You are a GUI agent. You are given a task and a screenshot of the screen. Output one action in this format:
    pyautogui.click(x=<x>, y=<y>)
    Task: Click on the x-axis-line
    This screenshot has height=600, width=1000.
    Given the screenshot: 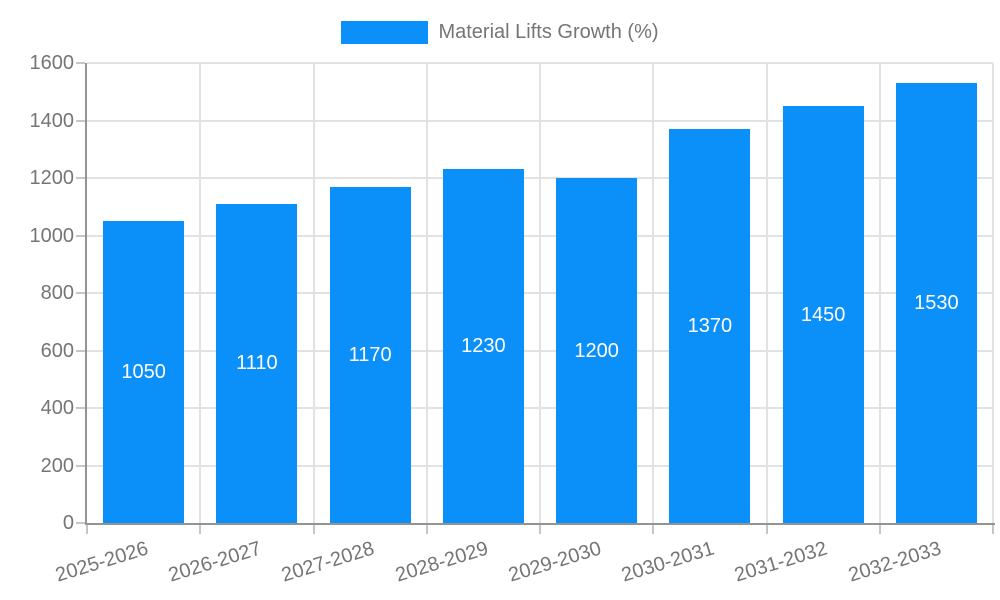 What is the action you would take?
    pyautogui.click(x=540, y=524)
    